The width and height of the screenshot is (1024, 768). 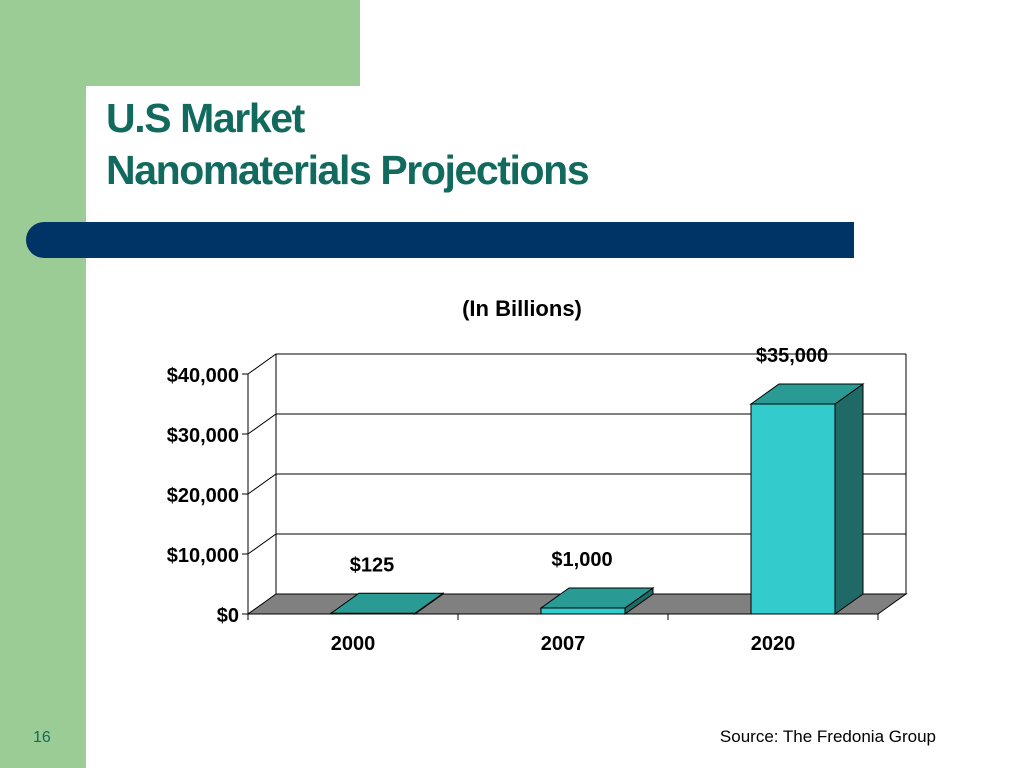 I want to click on data-labels: $125 $1,000 $35,000, so click(x=589, y=460).